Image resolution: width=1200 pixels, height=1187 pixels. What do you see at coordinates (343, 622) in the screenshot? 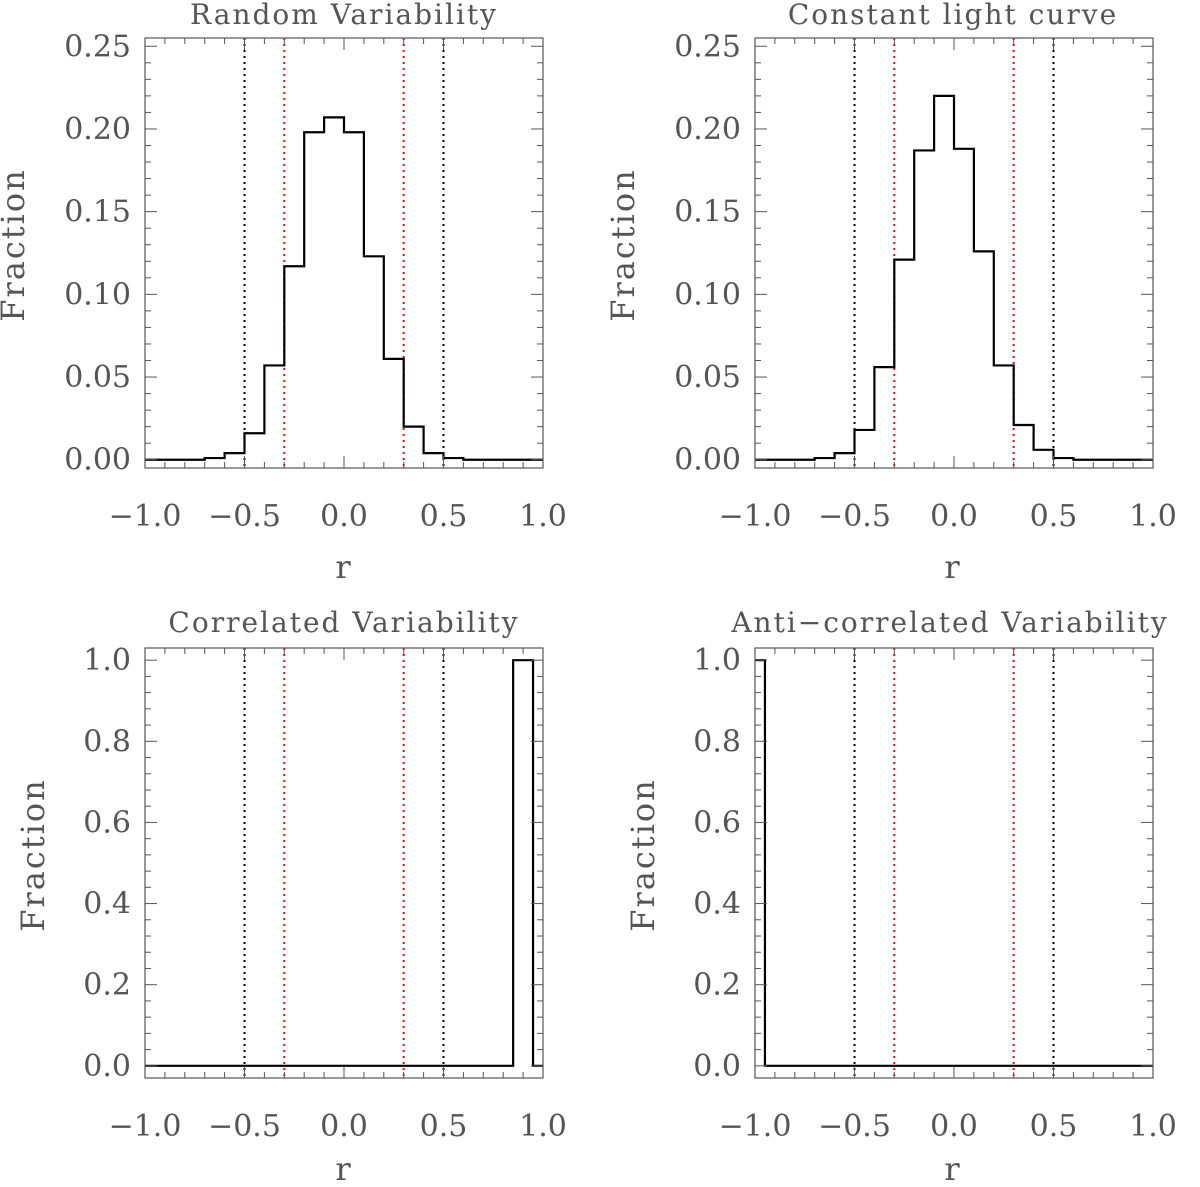
I see `panel-title: Correlated Variability` at bounding box center [343, 622].